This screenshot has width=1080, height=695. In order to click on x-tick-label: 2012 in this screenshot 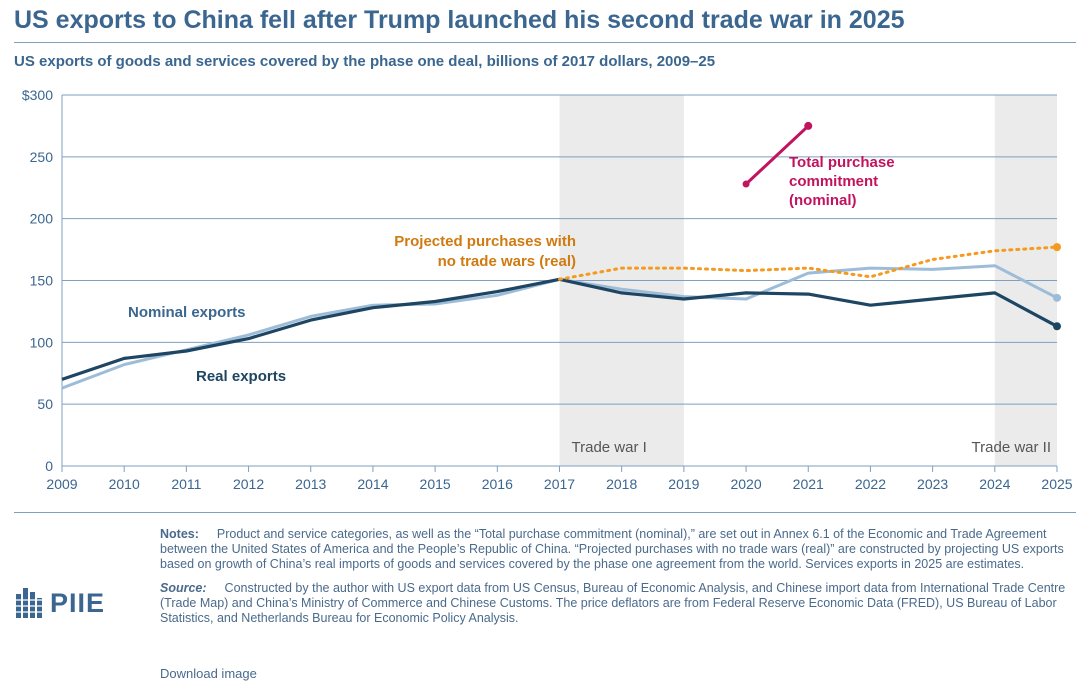, I will do `click(248, 484)`.